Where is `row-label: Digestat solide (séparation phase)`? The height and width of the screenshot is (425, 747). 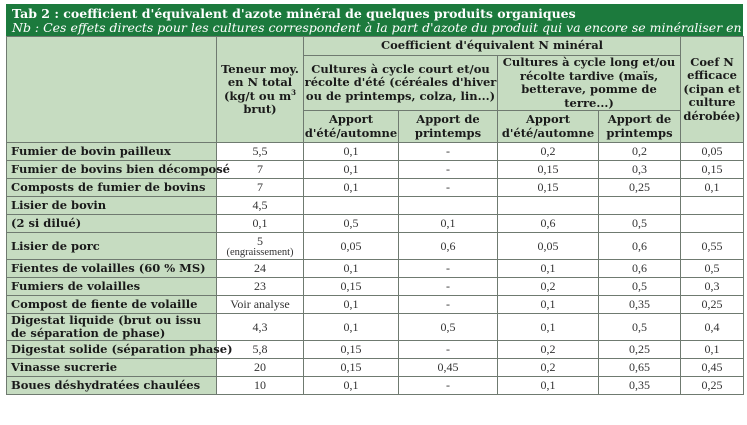
row-label: Digestat solide (séparation phase) is located at coordinates (119, 349).